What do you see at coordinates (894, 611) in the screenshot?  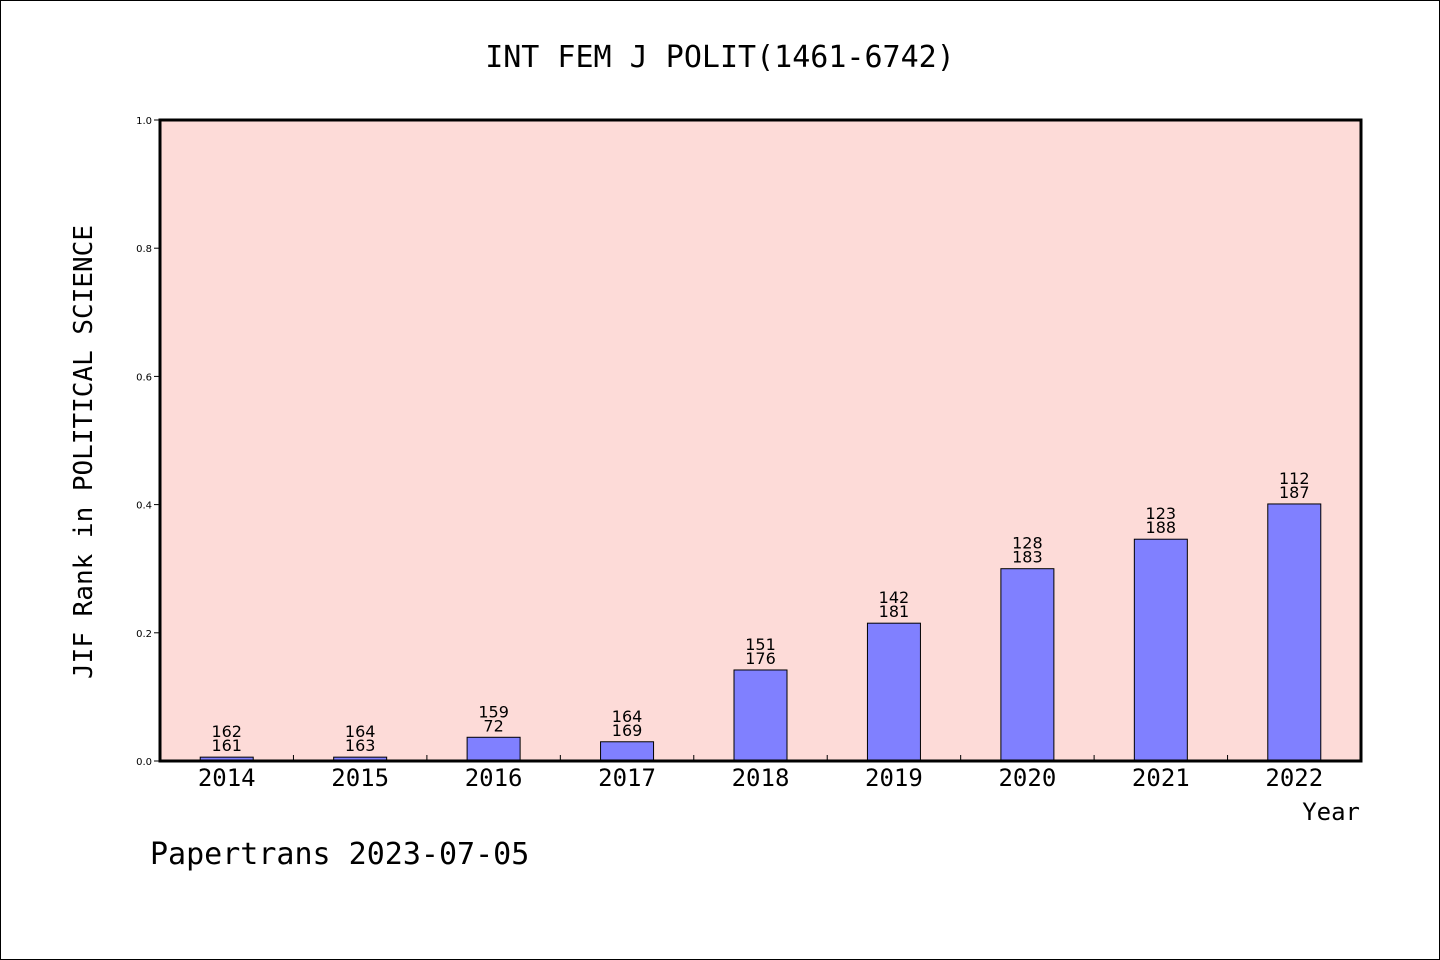 I see `bar-label-total: 181` at bounding box center [894, 611].